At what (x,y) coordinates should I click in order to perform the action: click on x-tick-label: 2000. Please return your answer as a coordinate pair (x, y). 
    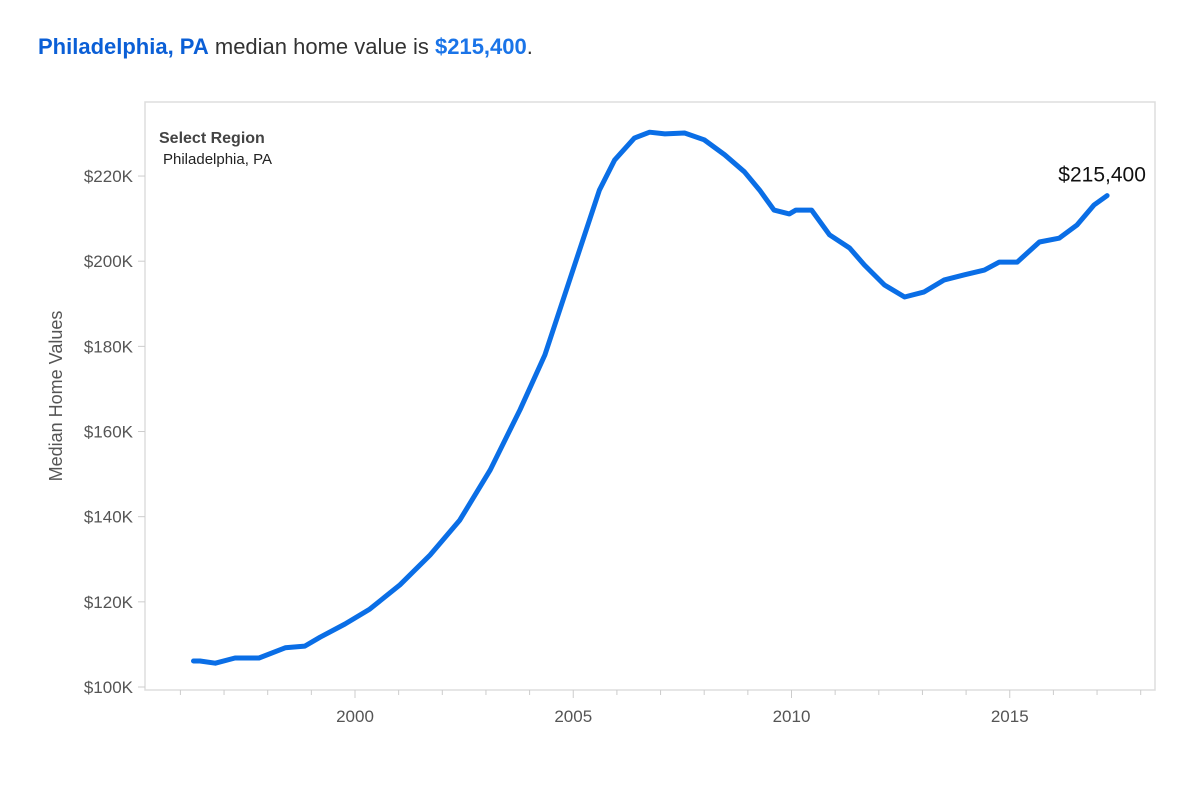
    Looking at the image, I should click on (355, 716).